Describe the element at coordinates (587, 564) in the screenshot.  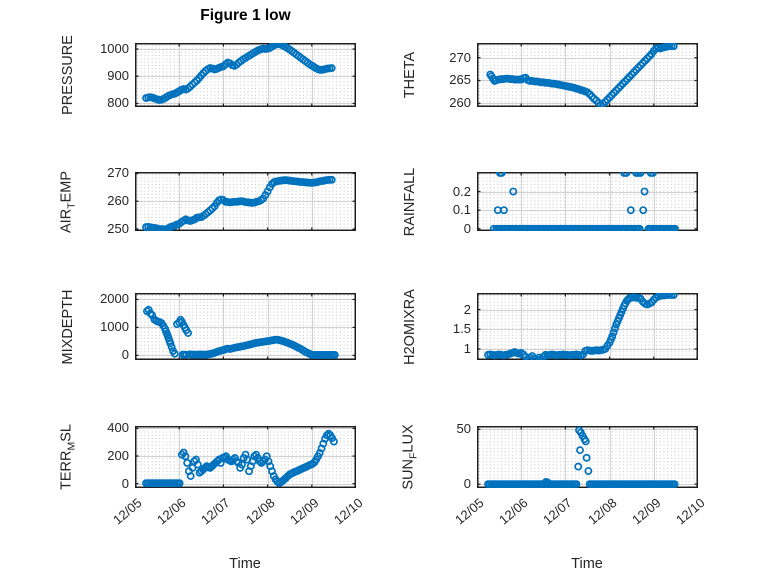
I see `x-axis-label-right: Time` at that location.